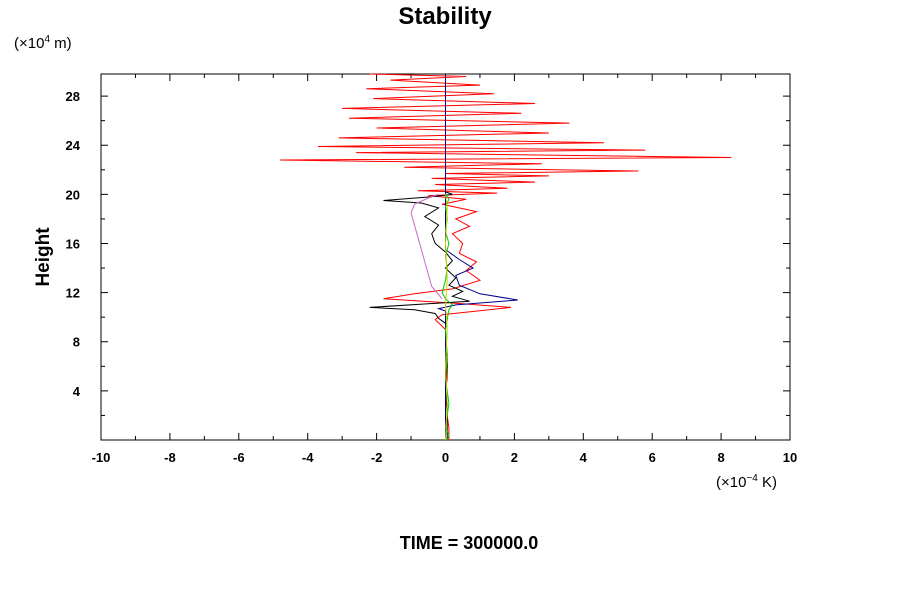 The image size is (900, 600). What do you see at coordinates (469, 543) in the screenshot?
I see `time-label: TIME = 300000.0` at bounding box center [469, 543].